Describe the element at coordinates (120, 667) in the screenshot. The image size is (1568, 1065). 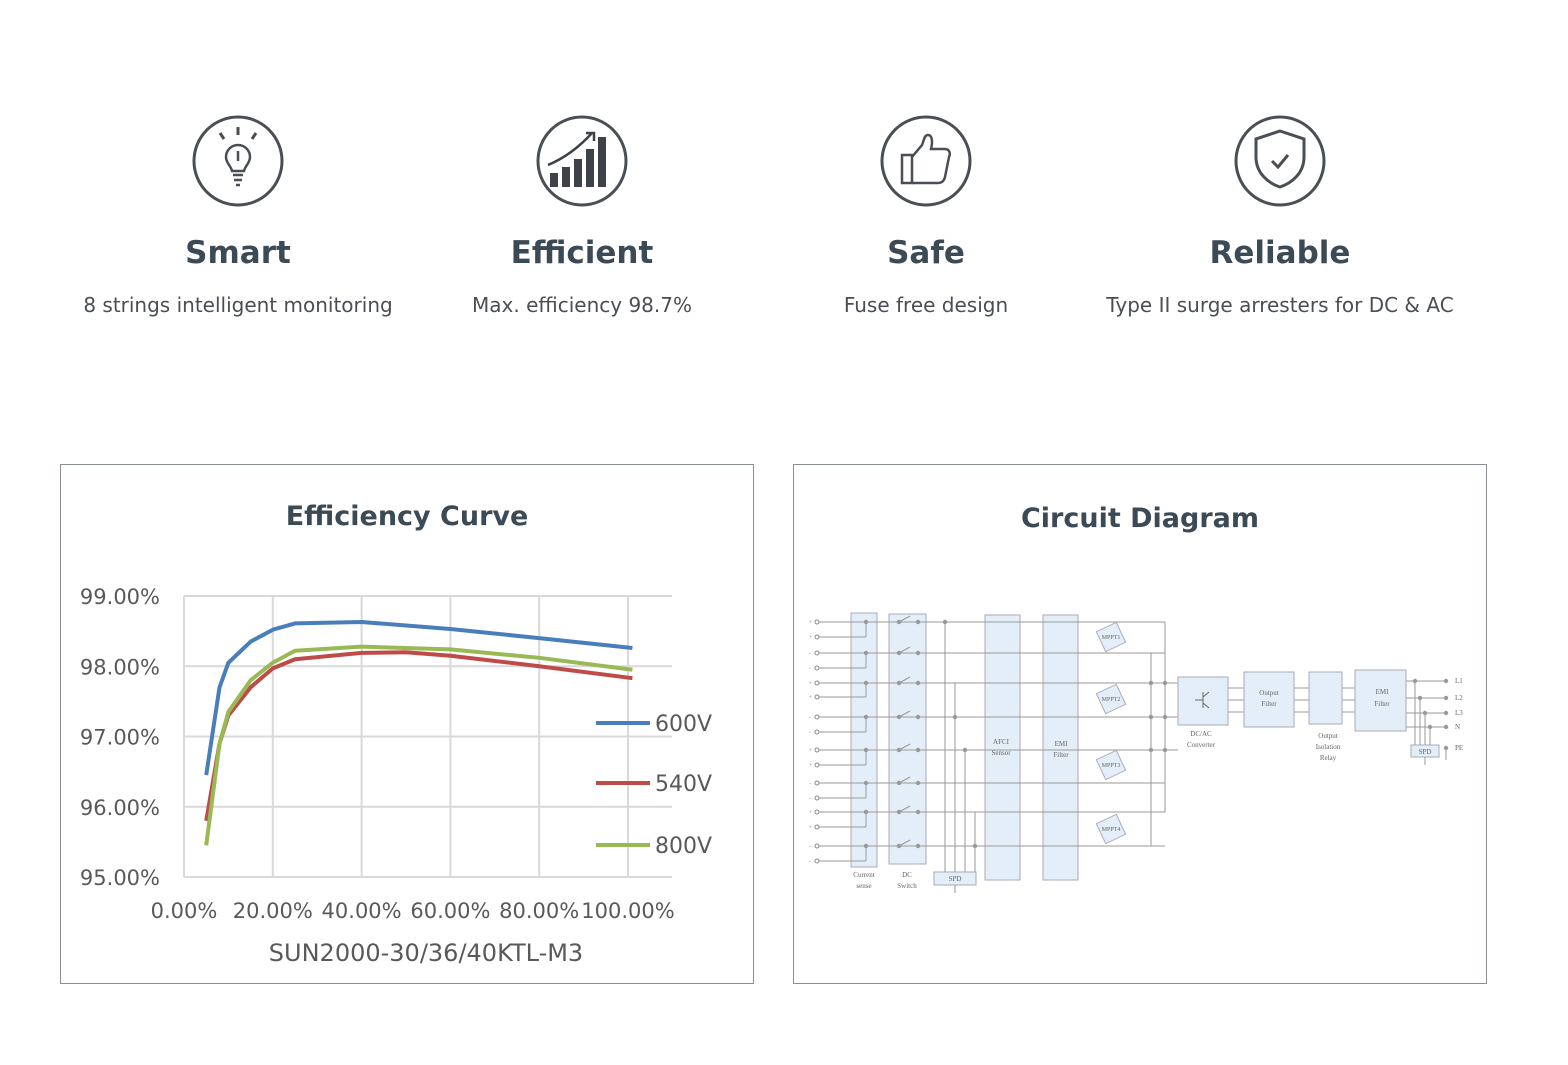
I see `y-tick-label: 98.00%` at that location.